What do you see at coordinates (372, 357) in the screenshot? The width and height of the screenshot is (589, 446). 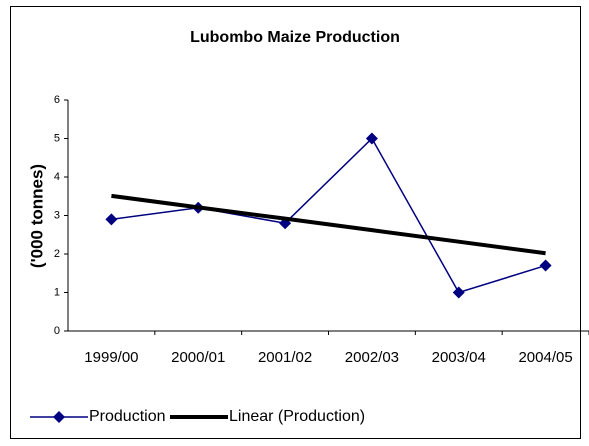 I see `x-tick-label: 2002/03` at bounding box center [372, 357].